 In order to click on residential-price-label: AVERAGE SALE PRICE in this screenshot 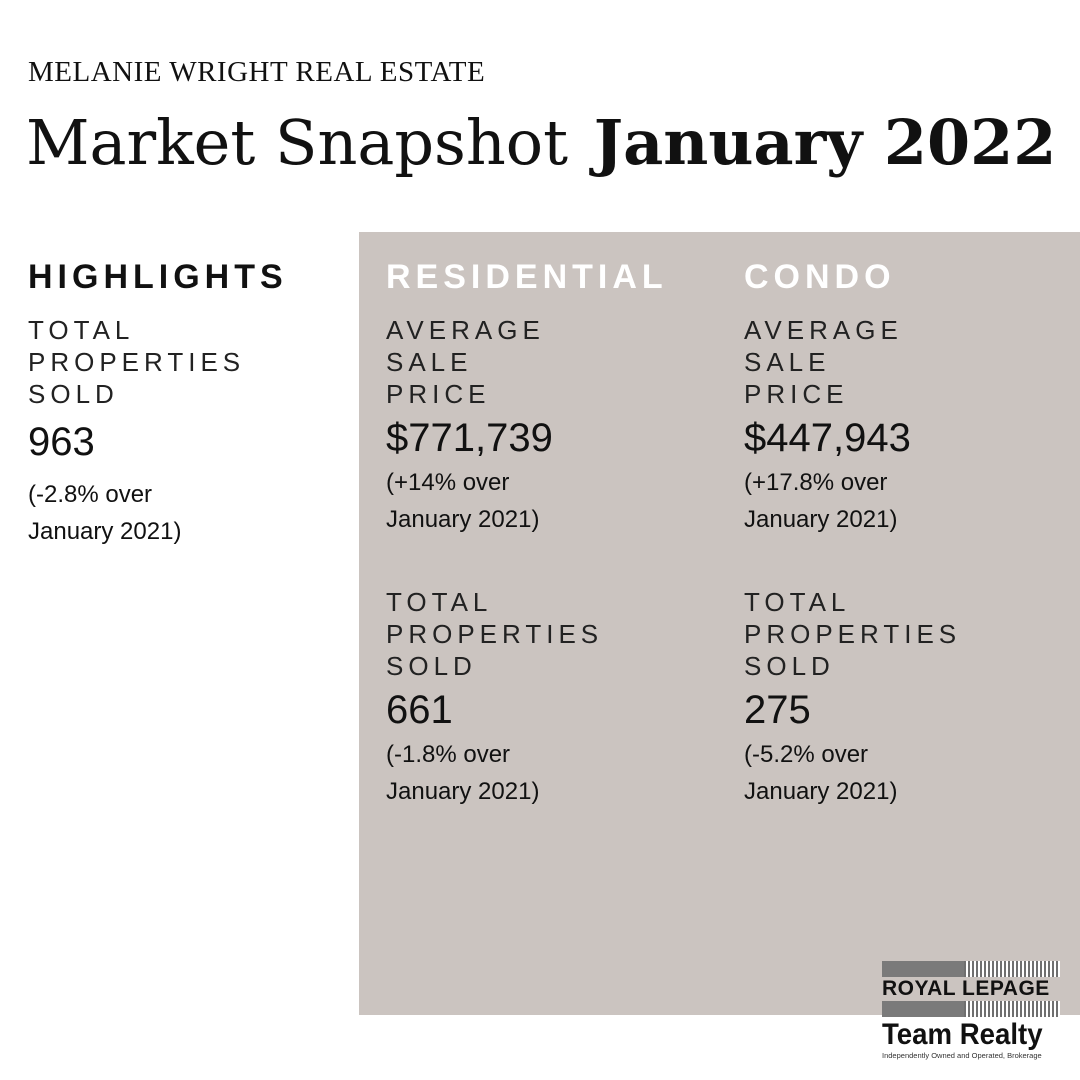, I will do `click(465, 362)`.